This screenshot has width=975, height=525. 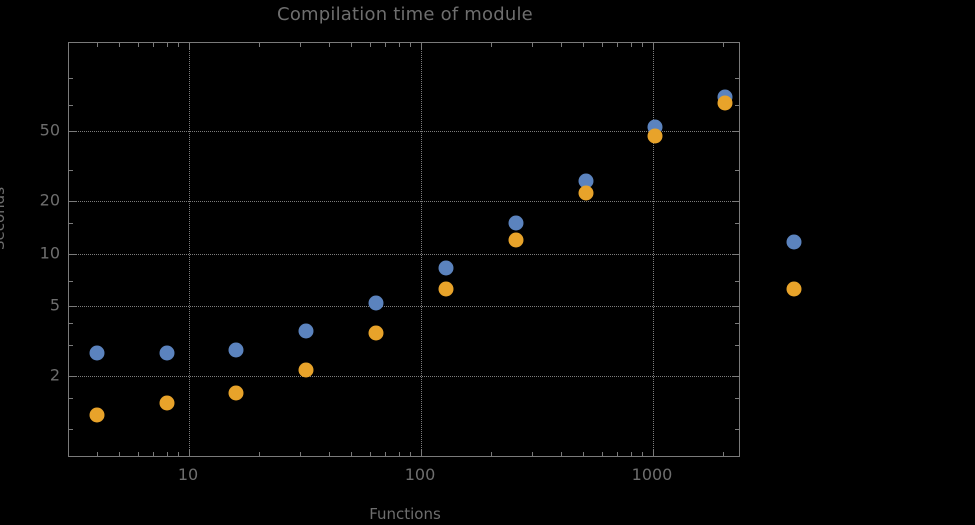 I want to click on y-tick-label: 2, so click(x=54, y=375).